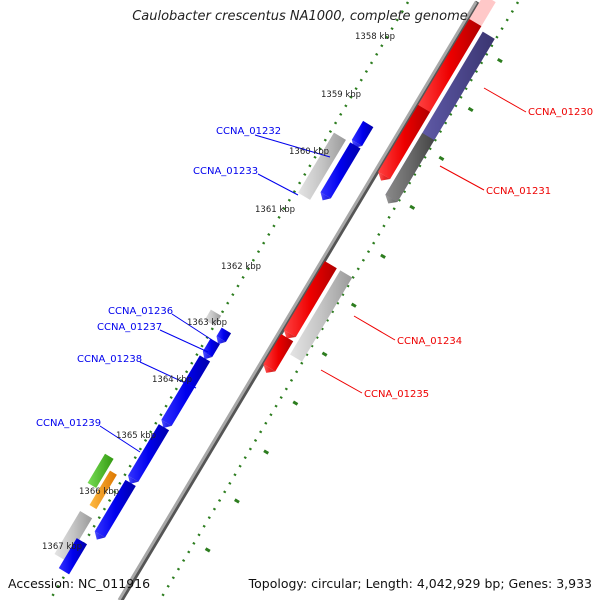 The width and height of the screenshot is (600, 600). What do you see at coordinates (410, 167) in the screenshot?
I see `gene-ccna-01231b` at bounding box center [410, 167].